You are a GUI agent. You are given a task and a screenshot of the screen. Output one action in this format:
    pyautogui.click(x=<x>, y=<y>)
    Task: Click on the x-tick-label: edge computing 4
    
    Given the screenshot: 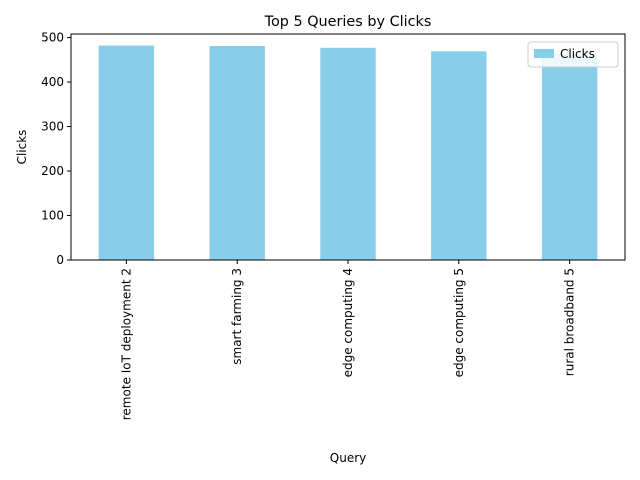 What is the action you would take?
    pyautogui.click(x=348, y=322)
    